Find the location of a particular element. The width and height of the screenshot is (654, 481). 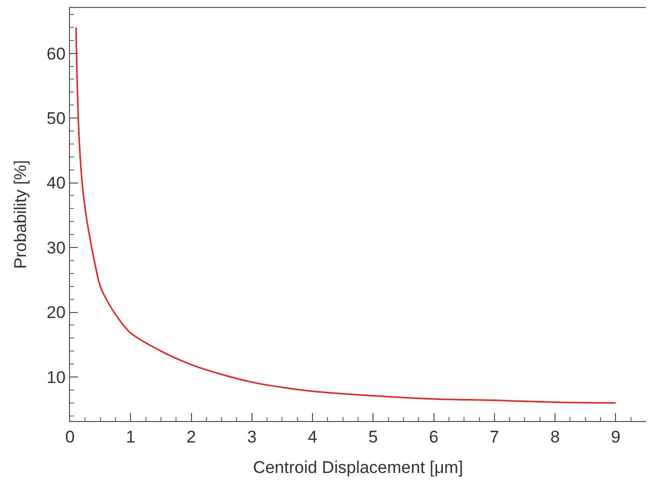

y-tick-label: 50 is located at coordinates (56, 118).